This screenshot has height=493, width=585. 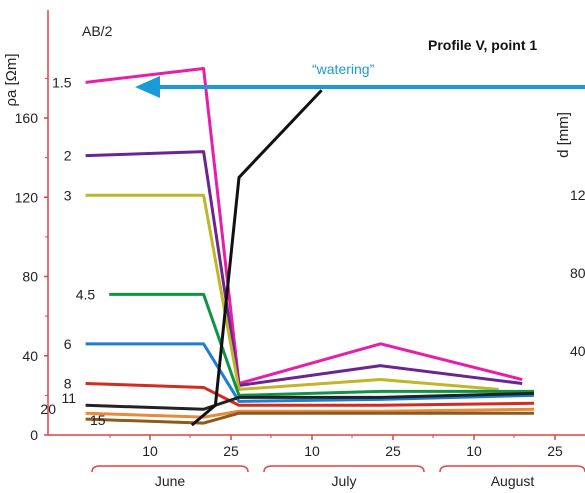 I want to click on series-label: 3, so click(x=68, y=195).